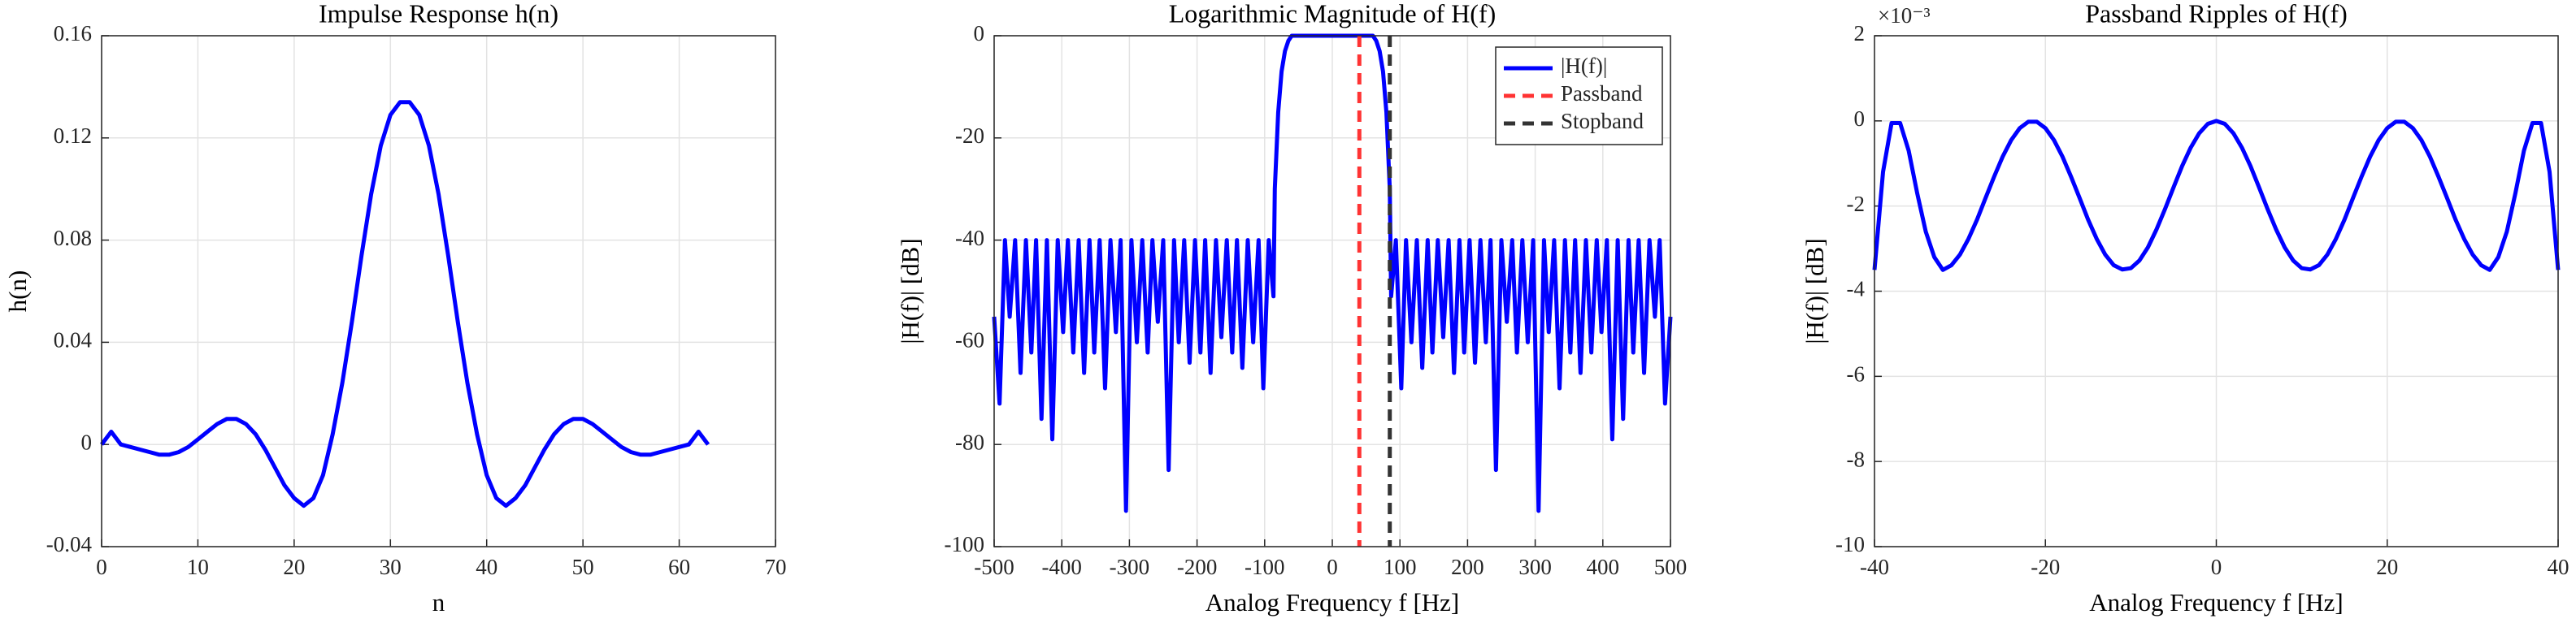 Image resolution: width=2576 pixels, height=623 pixels. Describe the element at coordinates (1904, 15) in the screenshot. I see `y-multiplier: ×10⁻³` at that location.